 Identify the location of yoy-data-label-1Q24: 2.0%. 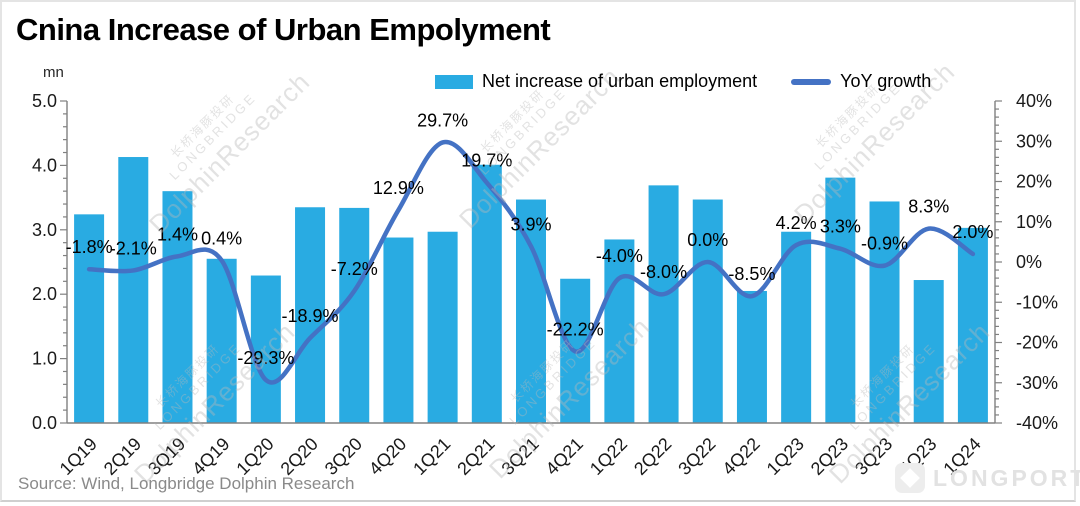
(972, 232).